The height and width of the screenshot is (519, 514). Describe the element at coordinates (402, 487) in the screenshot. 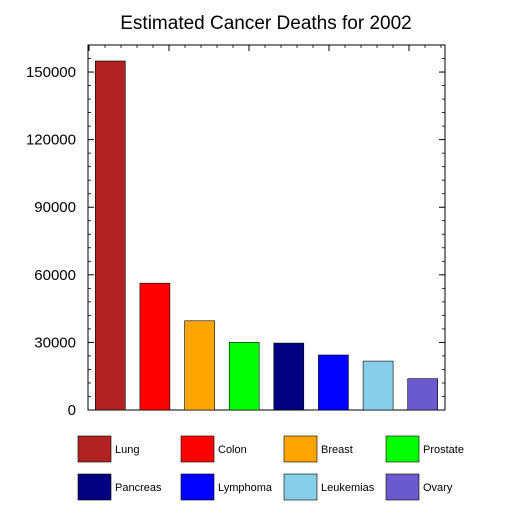

I see `legend-swatch-ovary` at that location.